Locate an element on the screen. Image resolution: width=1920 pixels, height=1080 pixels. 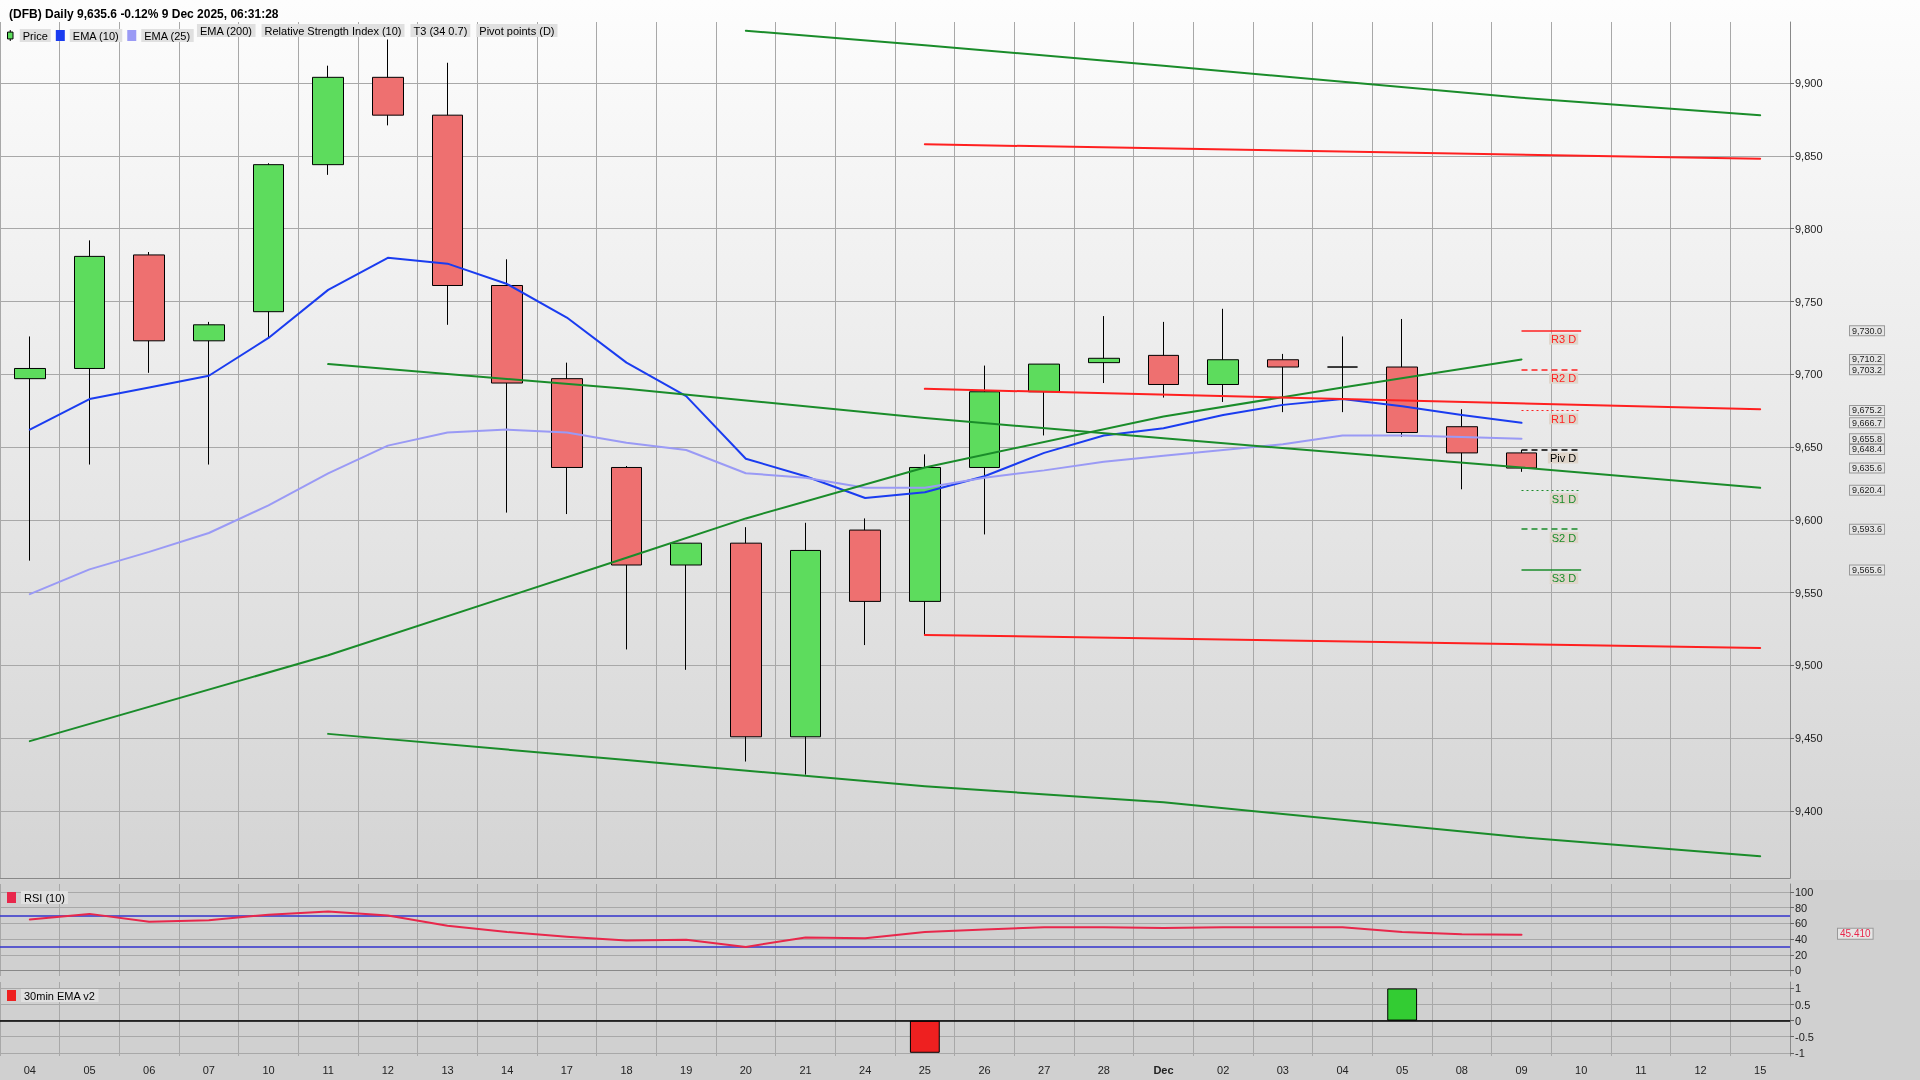
x-tick-label: 19 is located at coordinates (686, 1069).